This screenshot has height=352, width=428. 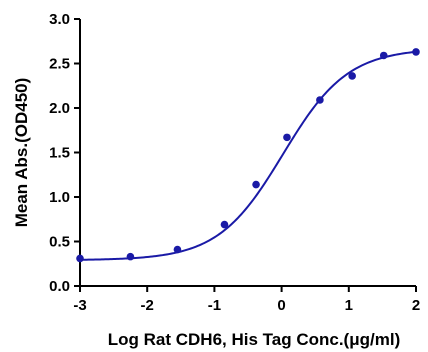 I want to click on x-axis-title: Log Rat CDH6, His Tag Conc.(μg/ml), so click(x=254, y=339).